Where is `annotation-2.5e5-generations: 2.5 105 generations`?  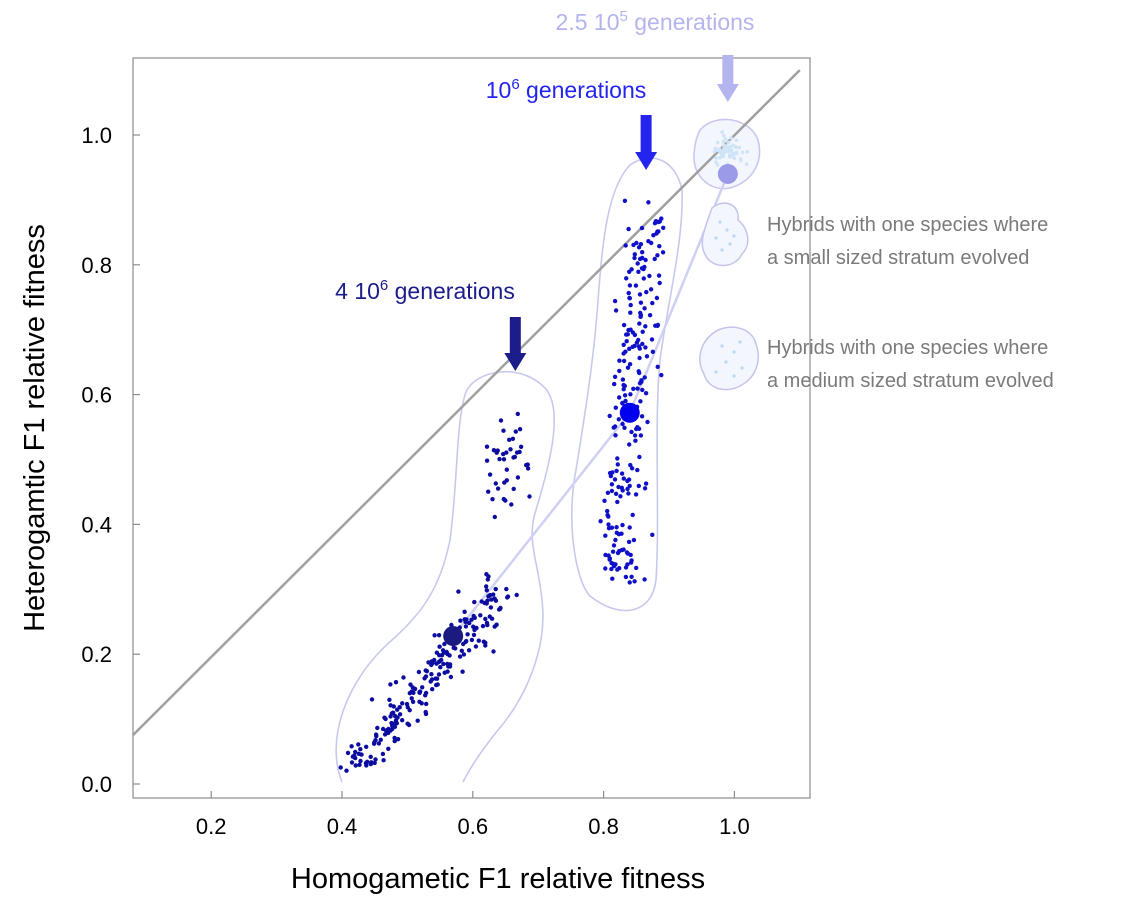
annotation-2.5e5-generations: 2.5 105 generations is located at coordinates (655, 21).